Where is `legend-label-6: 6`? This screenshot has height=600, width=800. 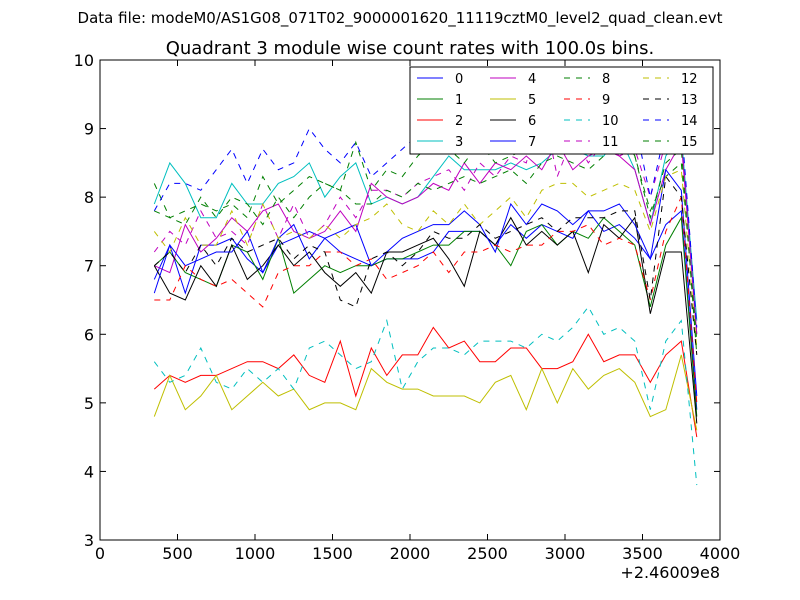
legend-label-6: 6 is located at coordinates (532, 121).